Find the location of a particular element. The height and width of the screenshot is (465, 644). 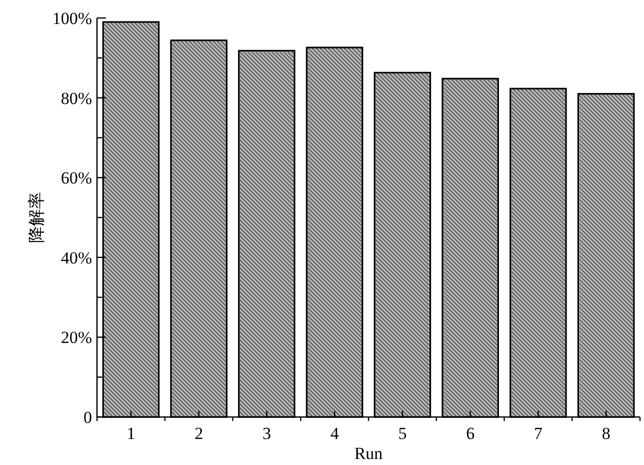

y-tick-label: 100% is located at coordinates (72, 18).